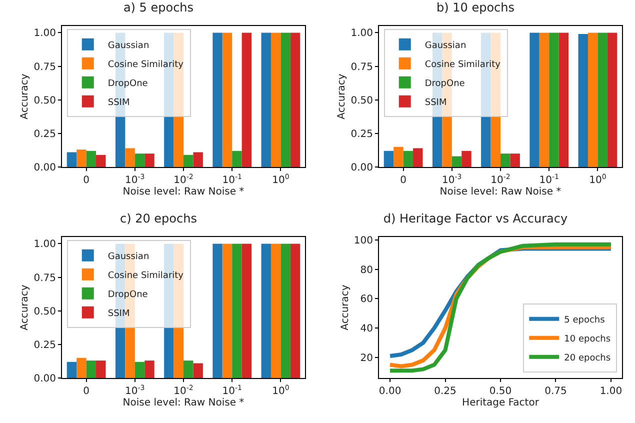 This screenshot has width=635, height=423. I want to click on x-tick-label: 0.25, so click(445, 391).